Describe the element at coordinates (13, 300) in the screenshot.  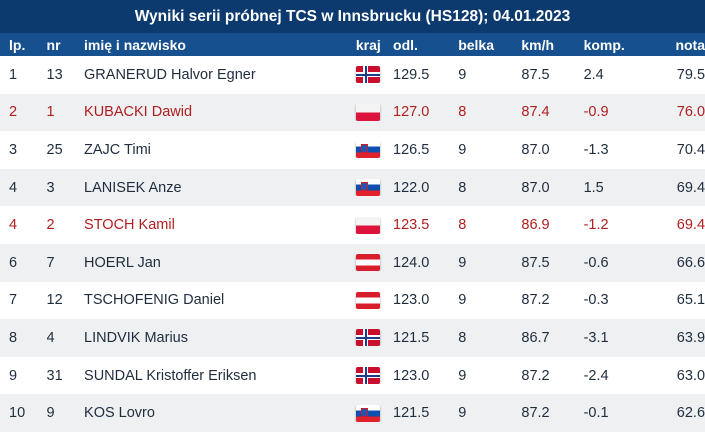
I see `cell-rank: 7` at that location.